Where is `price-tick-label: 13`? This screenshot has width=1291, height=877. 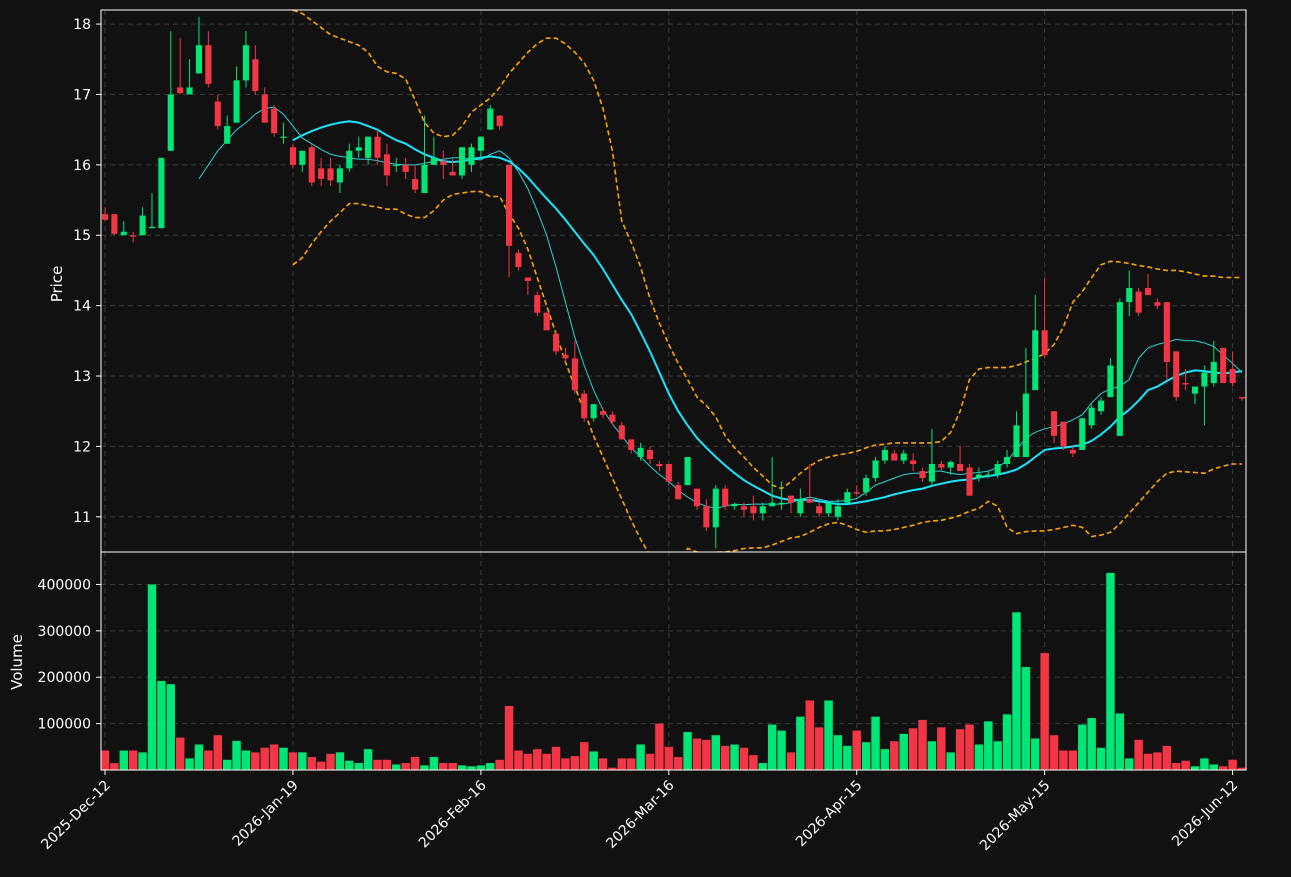 price-tick-label: 13 is located at coordinates (82, 377).